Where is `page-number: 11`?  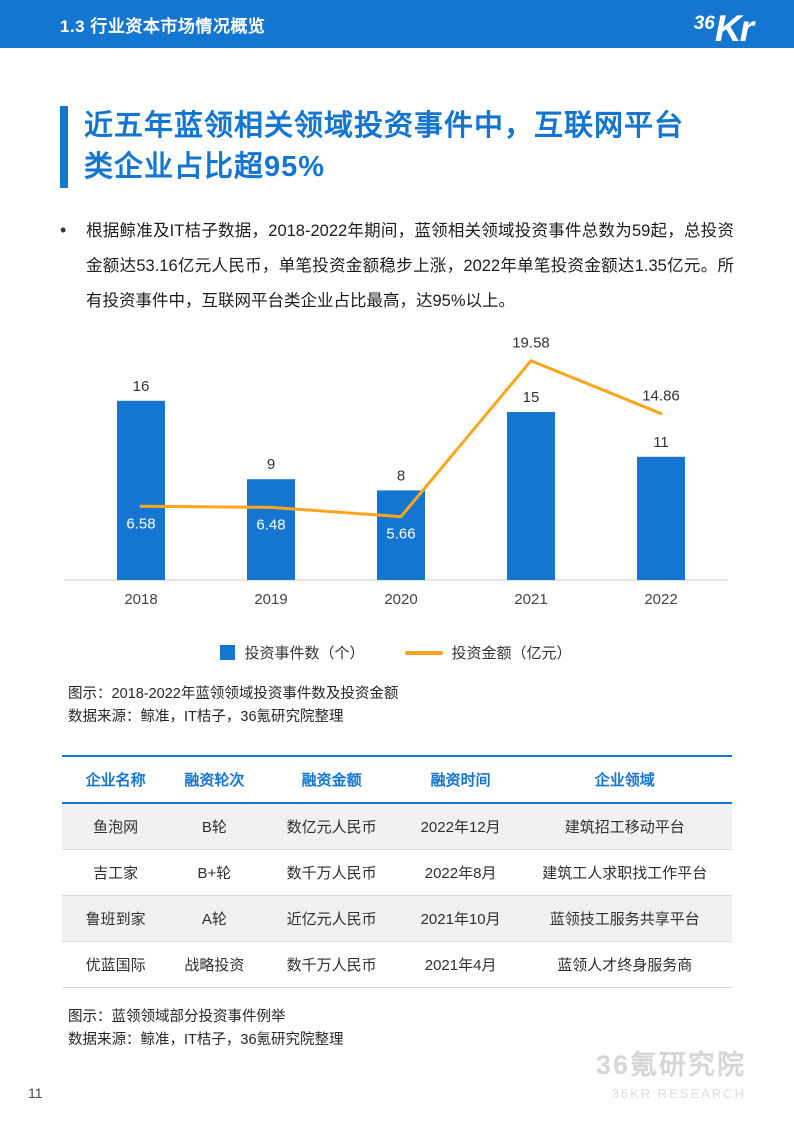
page-number: 11 is located at coordinates (35, 1093).